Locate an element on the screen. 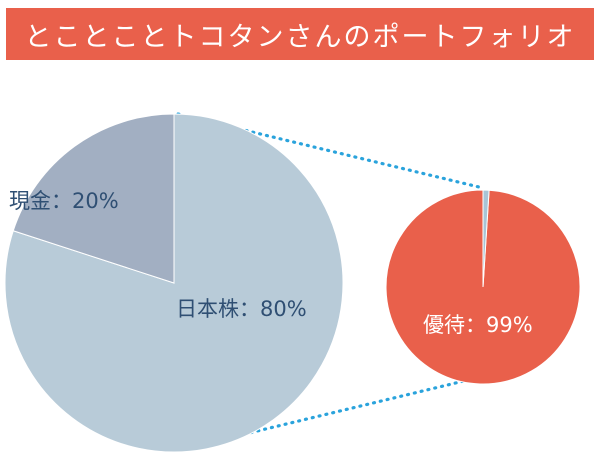 The image size is (600, 456). connector-line-top is located at coordinates (330, 151).